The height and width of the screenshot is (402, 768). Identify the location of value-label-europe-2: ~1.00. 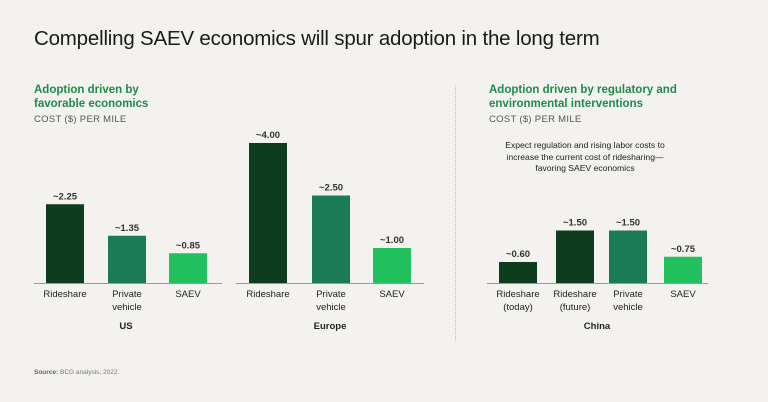
(392, 240).